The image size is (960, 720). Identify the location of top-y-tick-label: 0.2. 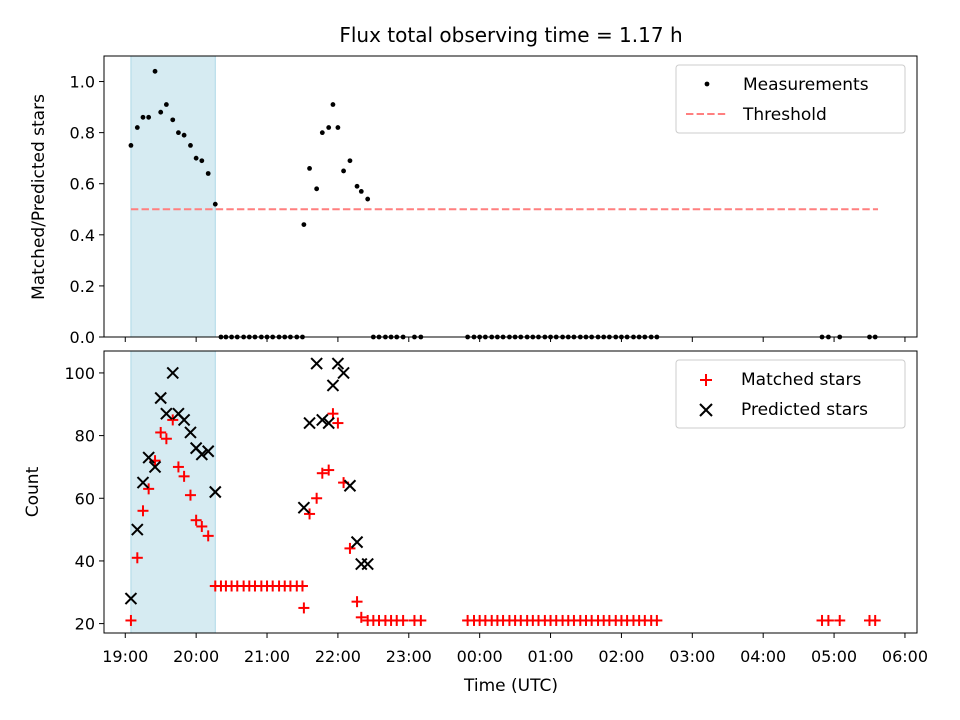
(82, 286).